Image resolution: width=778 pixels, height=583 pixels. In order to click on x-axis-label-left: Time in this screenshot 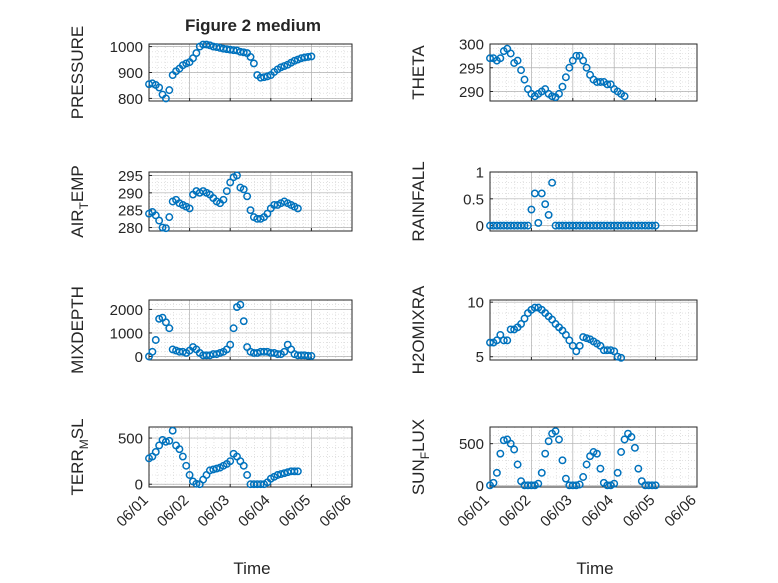, I will do `click(251, 568)`.